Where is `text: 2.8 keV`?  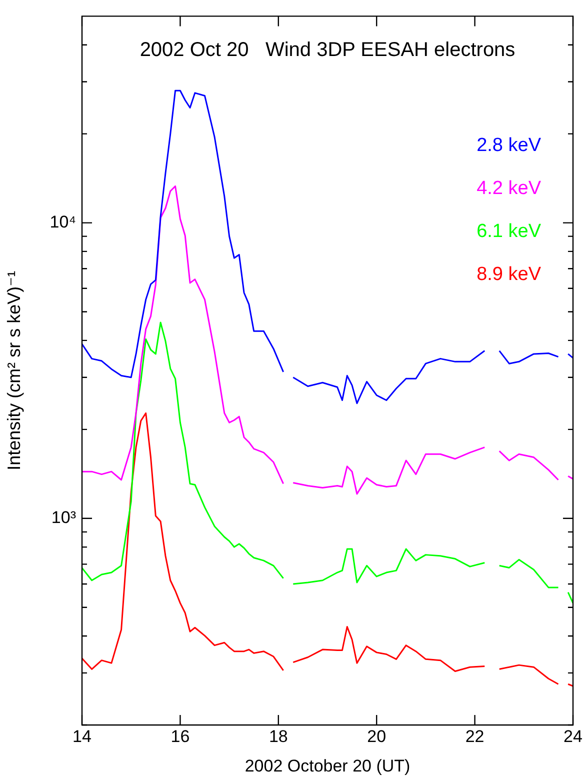
text: 2.8 keV is located at coordinates (509, 145).